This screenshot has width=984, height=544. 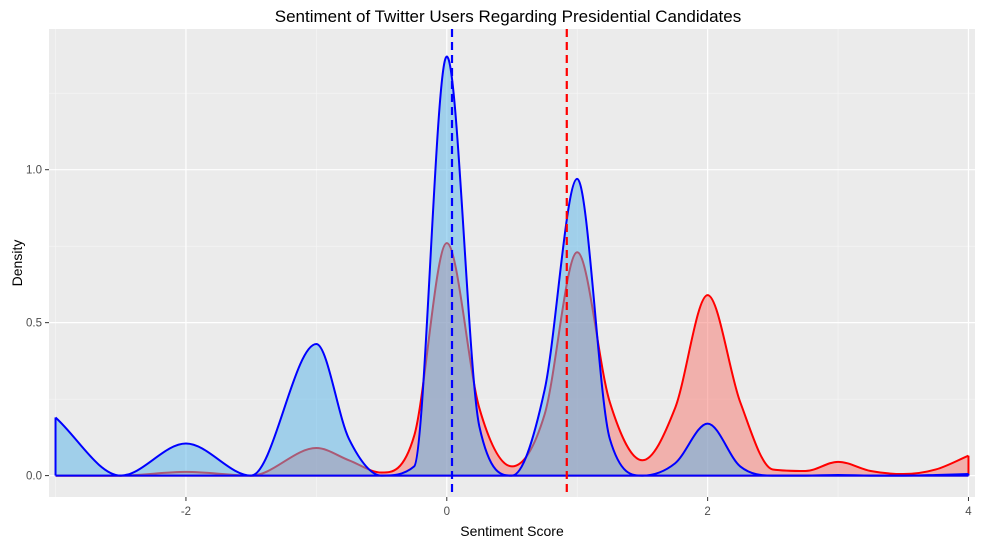 I want to click on x-axis-label: Sentiment Score, so click(x=512, y=531).